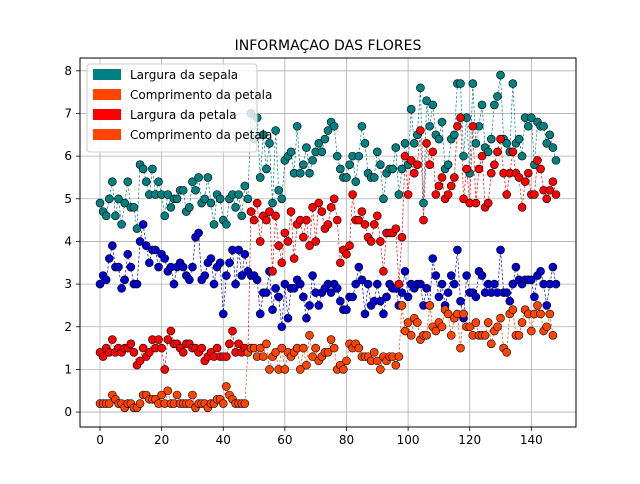 The height and width of the screenshot is (484, 640). Describe the element at coordinates (68, 156) in the screenshot. I see `y-tick-label: 6` at that location.